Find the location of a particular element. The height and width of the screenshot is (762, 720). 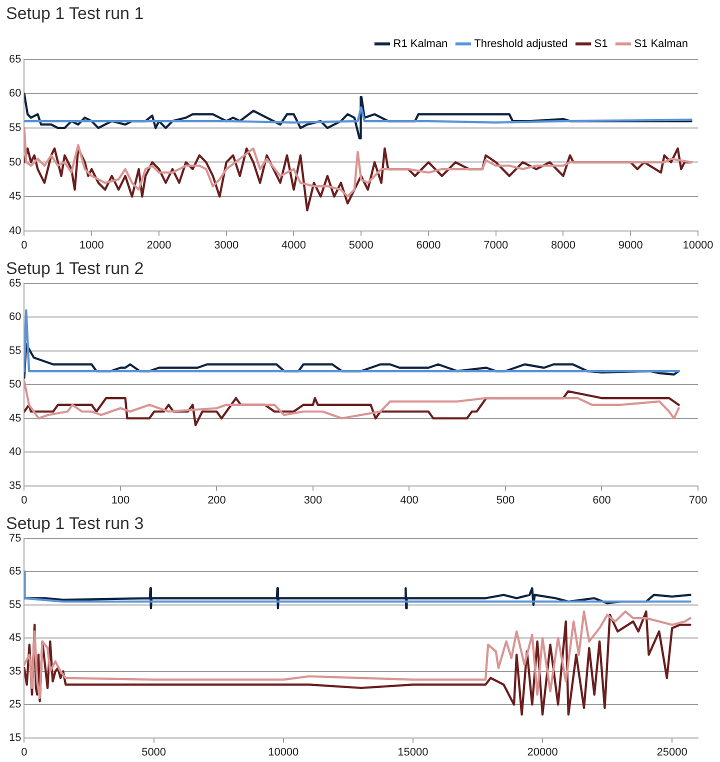

x-tick-label: 100 is located at coordinates (120, 500).